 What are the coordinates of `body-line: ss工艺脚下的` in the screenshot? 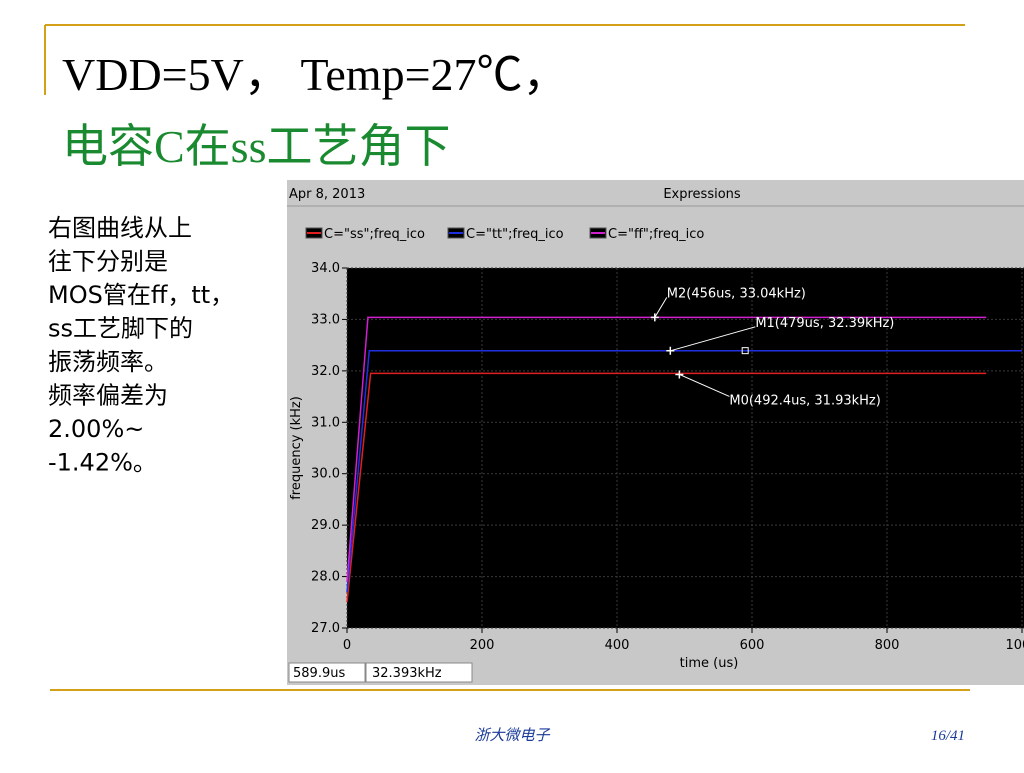 It's located at (120, 329).